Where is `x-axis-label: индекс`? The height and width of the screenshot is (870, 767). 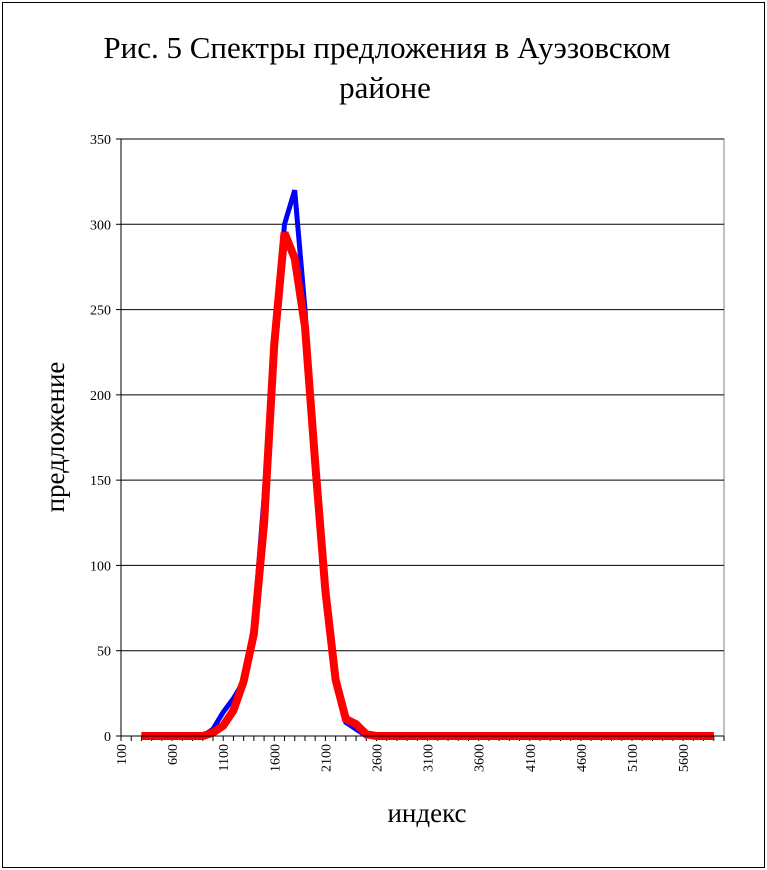 x-axis-label: индекс is located at coordinates (426, 813).